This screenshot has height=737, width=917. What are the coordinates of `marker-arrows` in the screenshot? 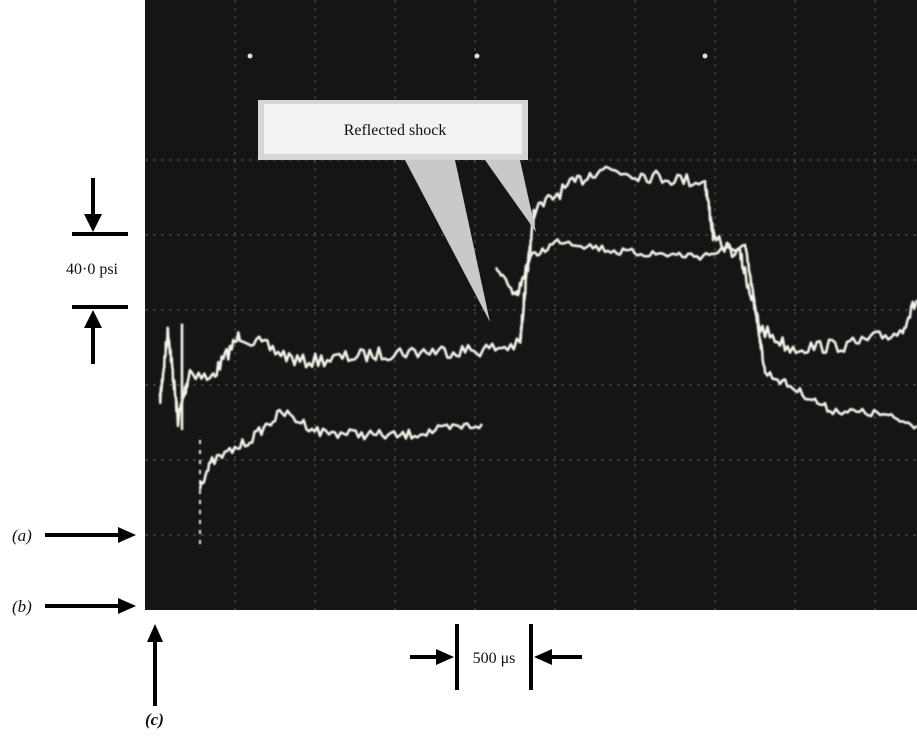 It's located at (104, 616).